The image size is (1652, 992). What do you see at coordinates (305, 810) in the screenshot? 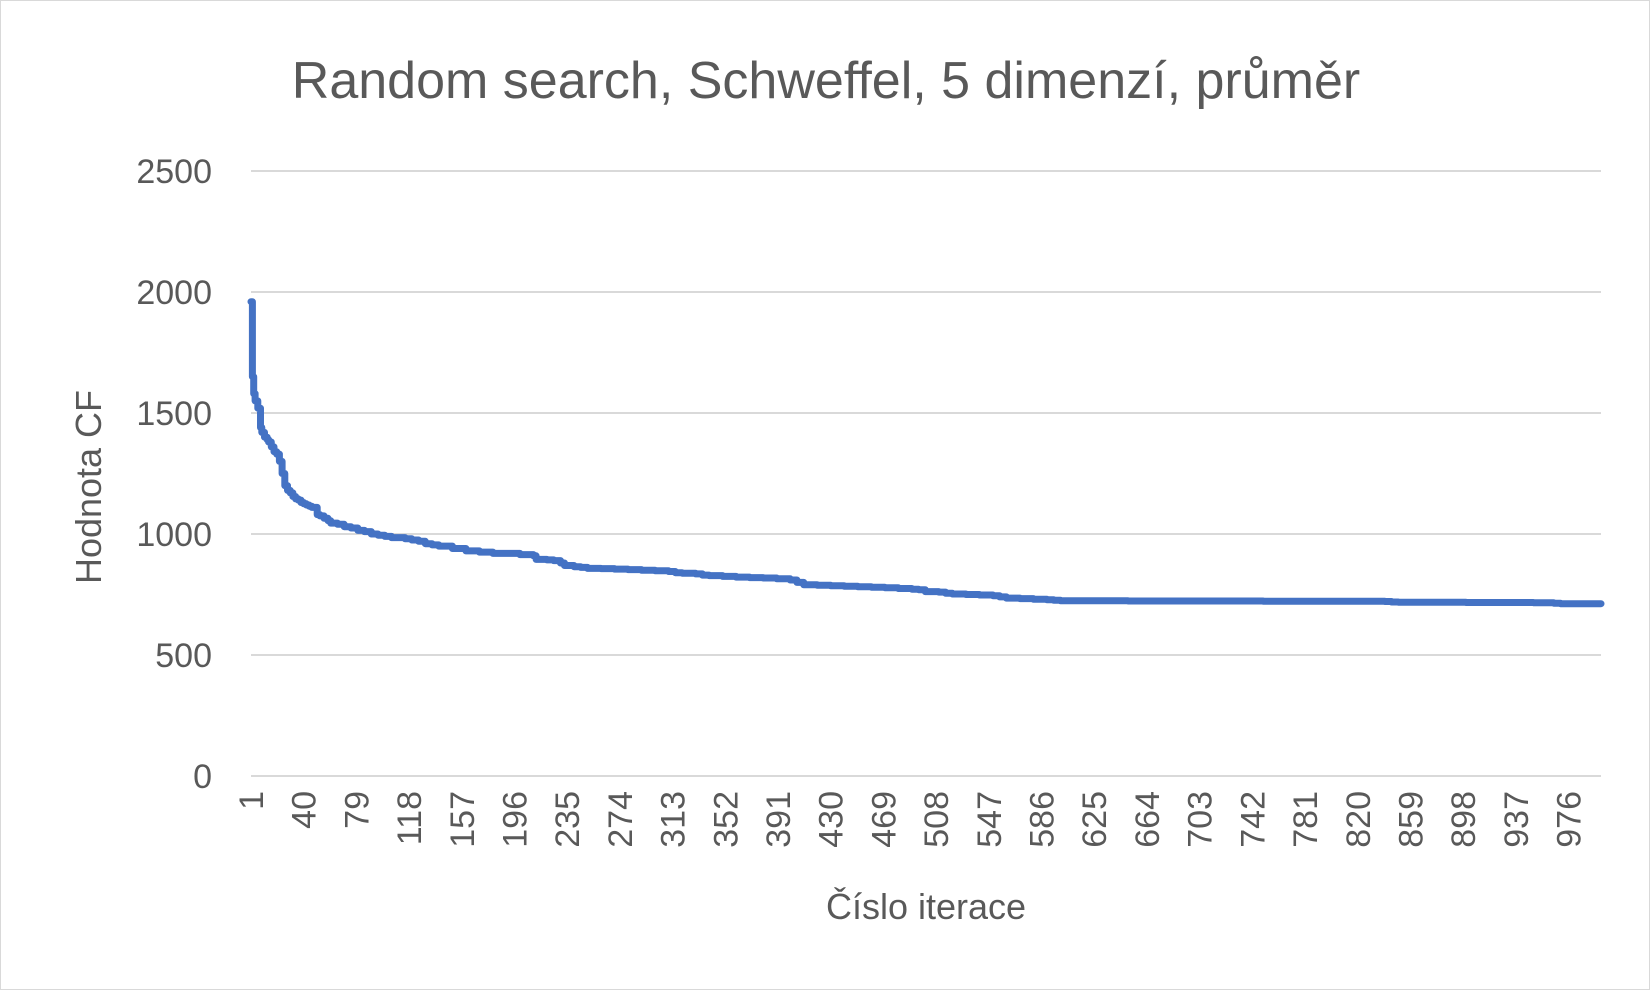
I see `x-tick-label: 40` at bounding box center [305, 810].